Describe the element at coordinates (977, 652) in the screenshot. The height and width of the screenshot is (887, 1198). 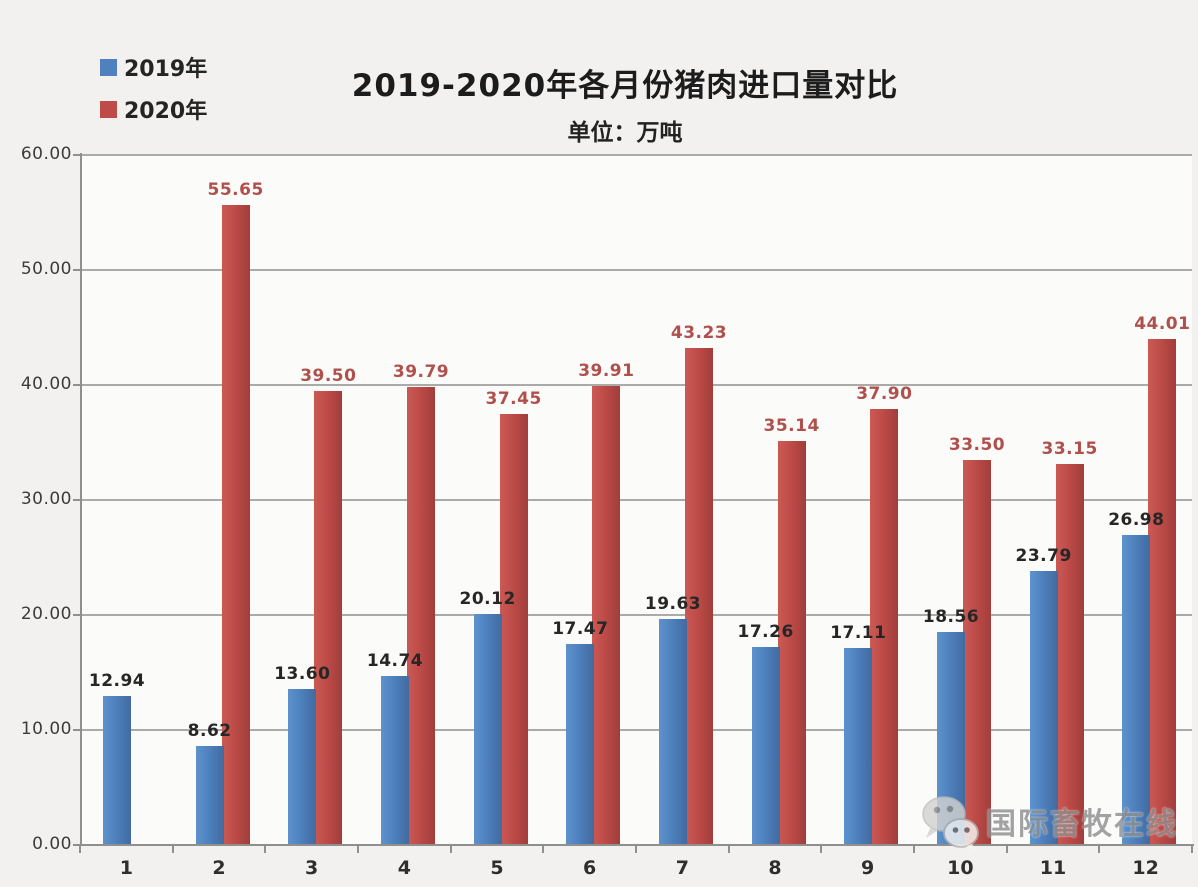
I see `bar-2020年-month-10` at that location.